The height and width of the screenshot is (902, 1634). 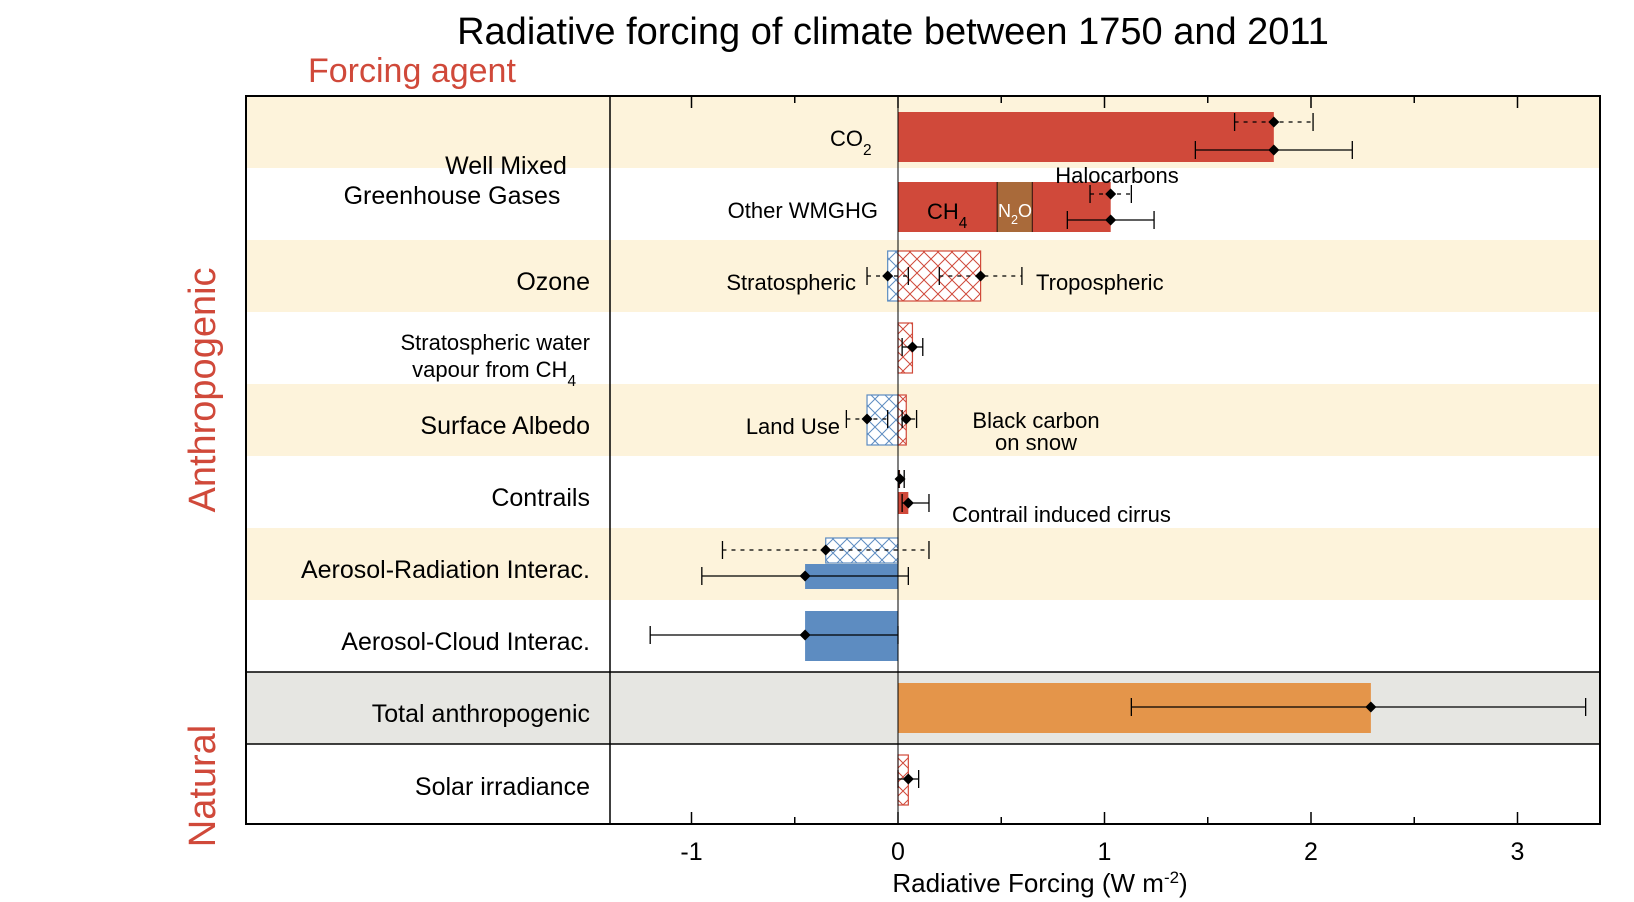 What do you see at coordinates (1518, 852) in the screenshot?
I see `x-tick-label: 3` at bounding box center [1518, 852].